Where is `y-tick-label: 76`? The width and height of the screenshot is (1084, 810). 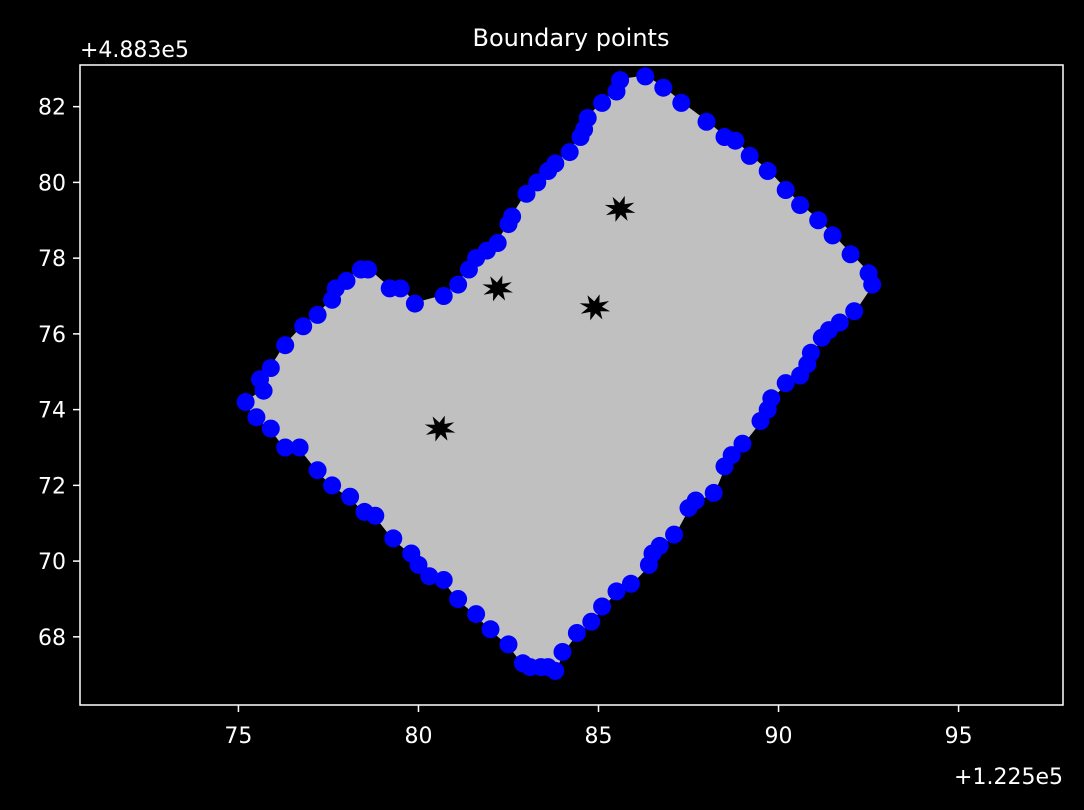
y-tick-label: 76 is located at coordinates (52, 335).